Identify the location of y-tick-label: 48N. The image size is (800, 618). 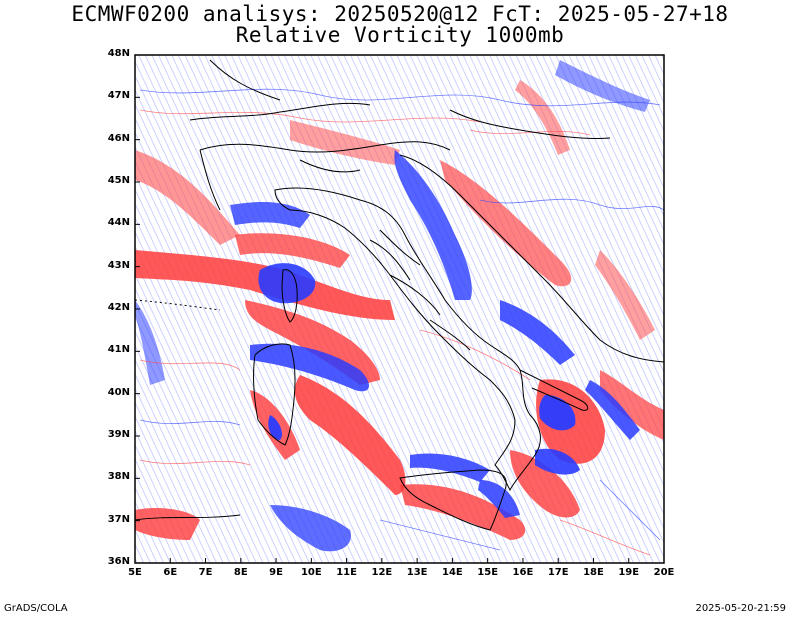
(118, 53).